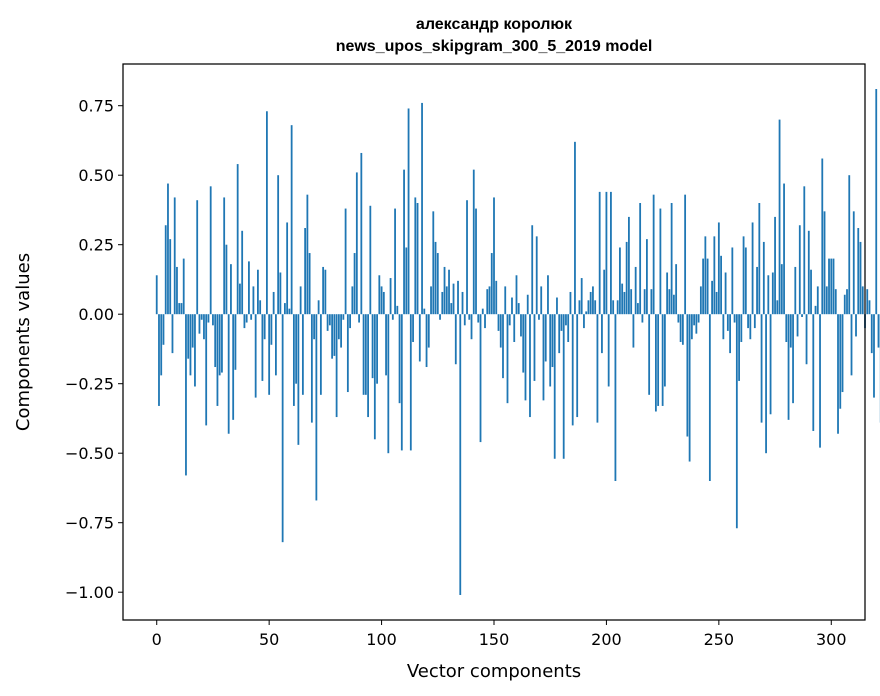 This screenshot has width=880, height=696. I want to click on x-tick-label: 100, so click(381, 639).